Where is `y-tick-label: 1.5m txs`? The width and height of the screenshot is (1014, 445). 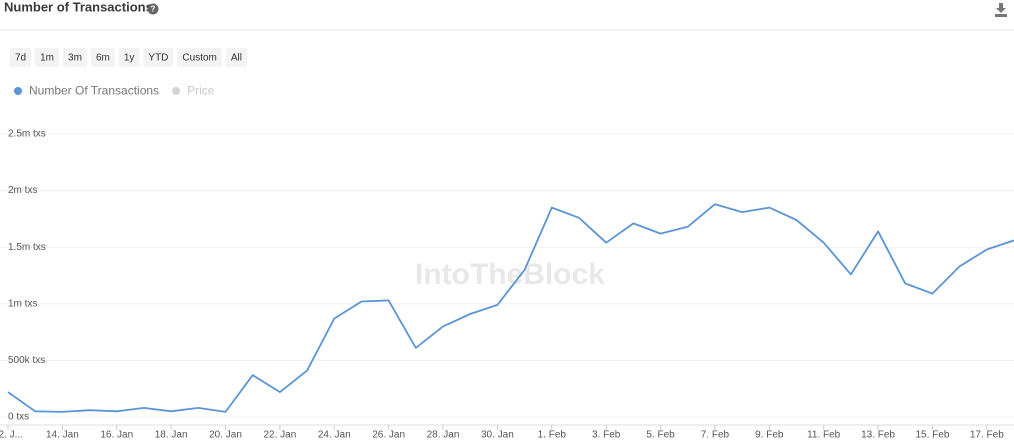 y-tick-label: 1.5m txs is located at coordinates (27, 247).